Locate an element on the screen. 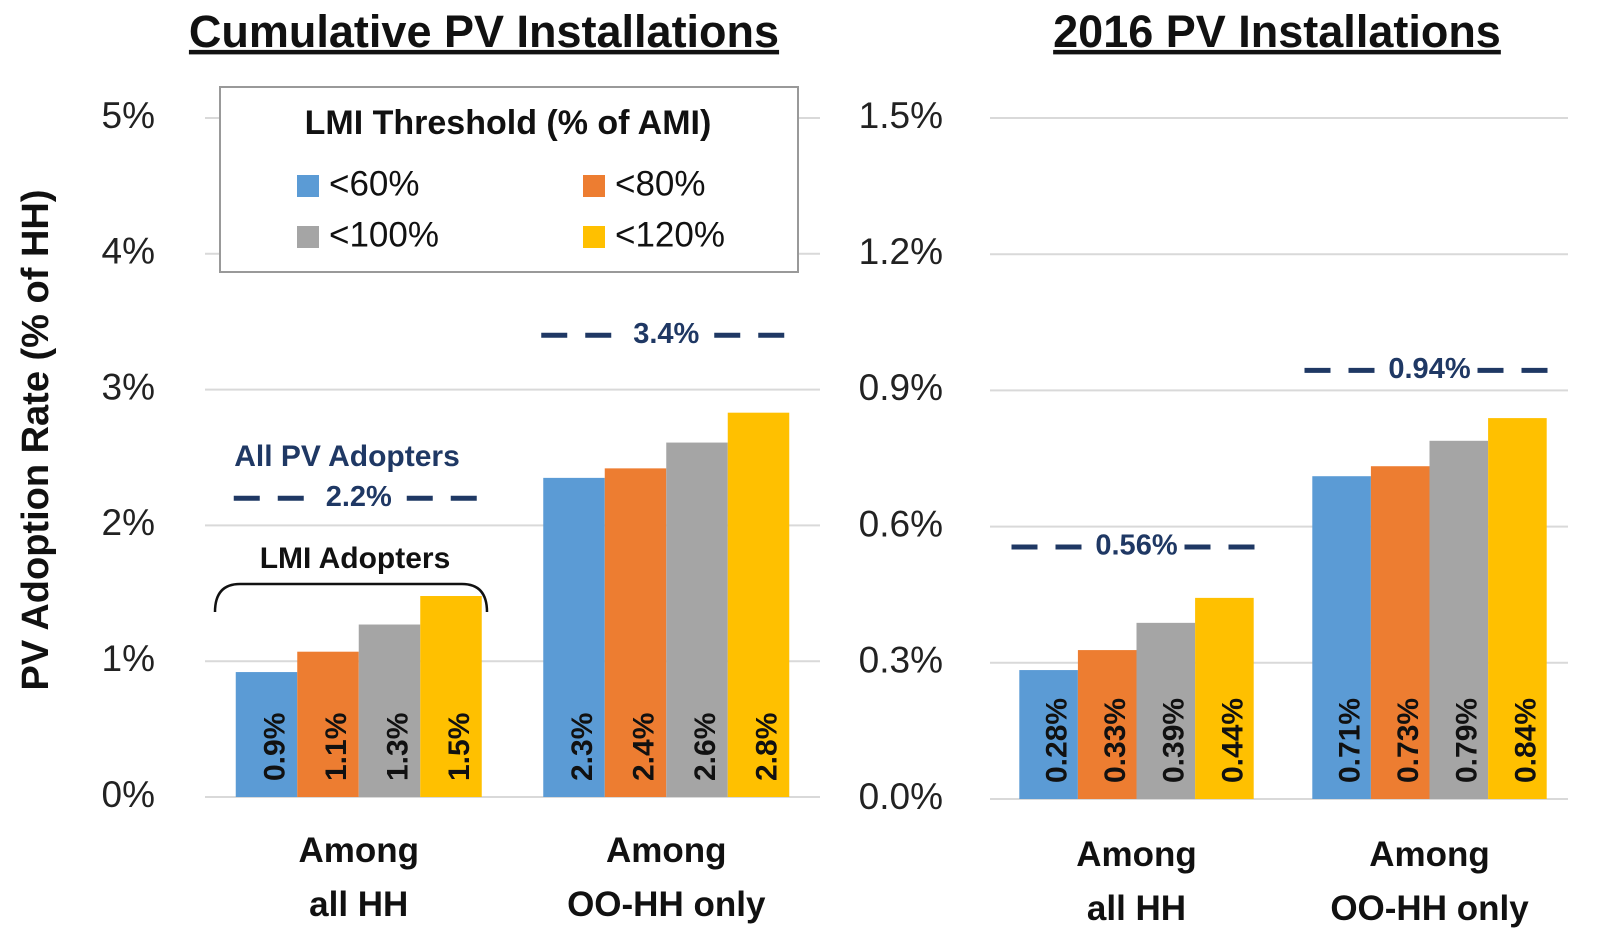 This screenshot has width=1597, height=945. y-tick-label: 2% is located at coordinates (128, 522).